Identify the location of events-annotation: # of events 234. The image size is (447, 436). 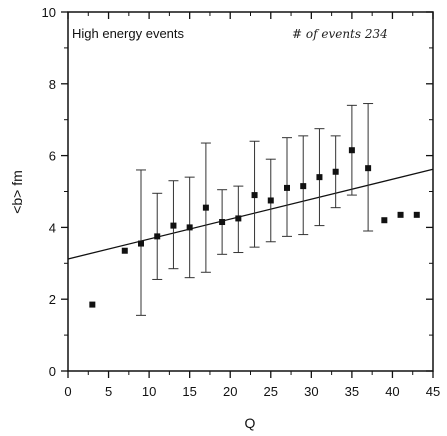
(340, 34).